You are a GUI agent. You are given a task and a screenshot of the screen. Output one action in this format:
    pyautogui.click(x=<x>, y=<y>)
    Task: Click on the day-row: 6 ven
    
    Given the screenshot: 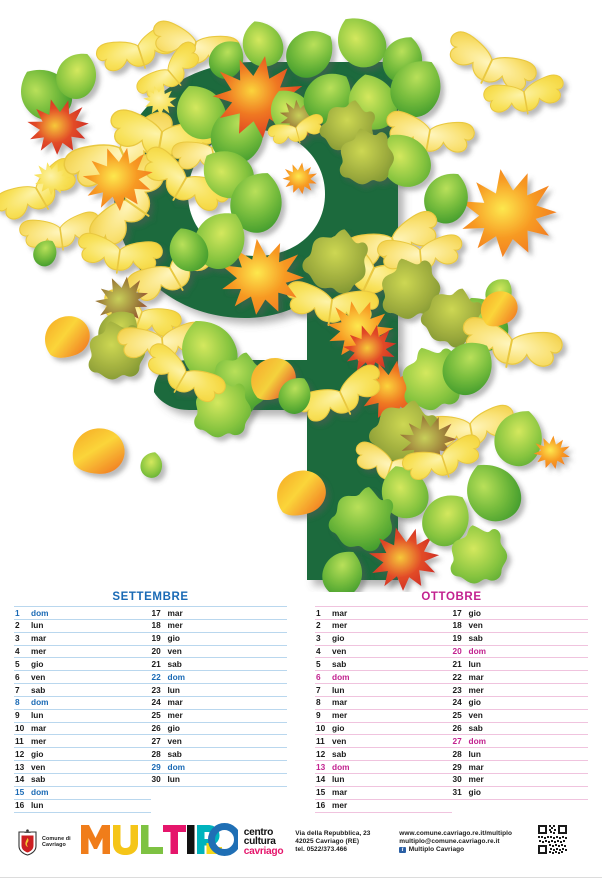 What is the action you would take?
    pyautogui.click(x=82, y=676)
    